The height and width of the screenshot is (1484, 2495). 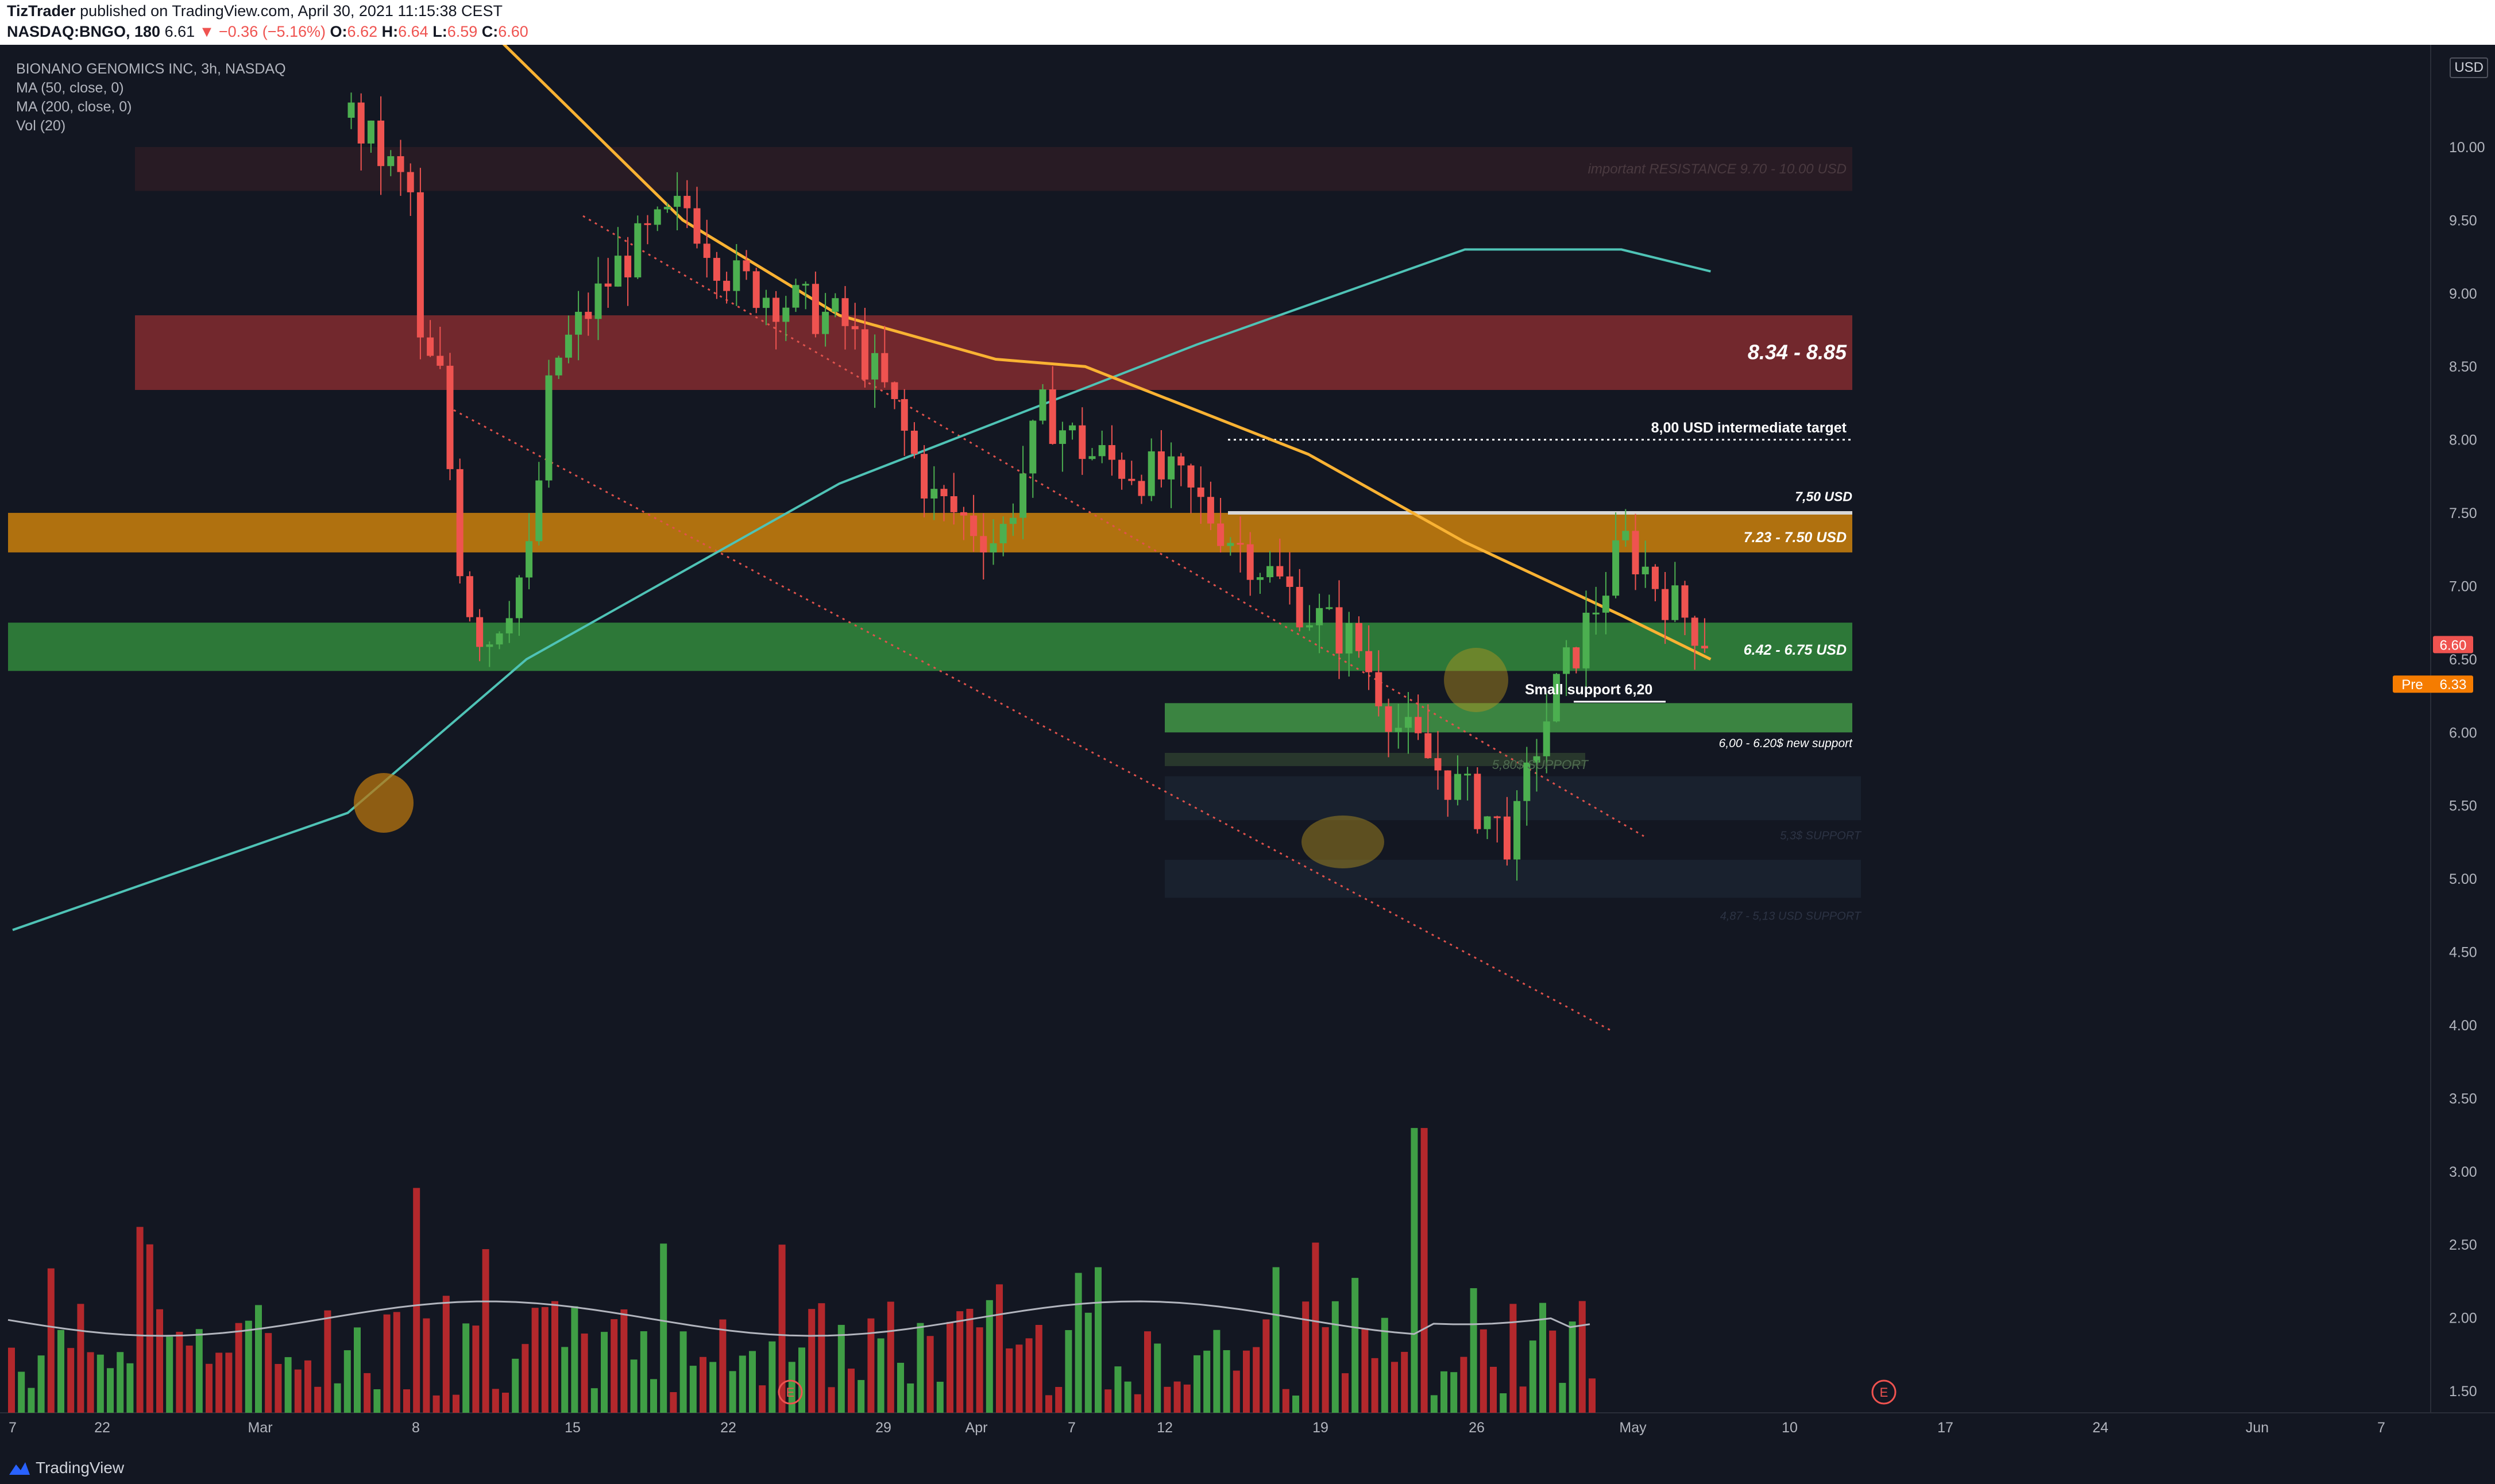 What do you see at coordinates (1884, 1392) in the screenshot?
I see `earnings-marker` at bounding box center [1884, 1392].